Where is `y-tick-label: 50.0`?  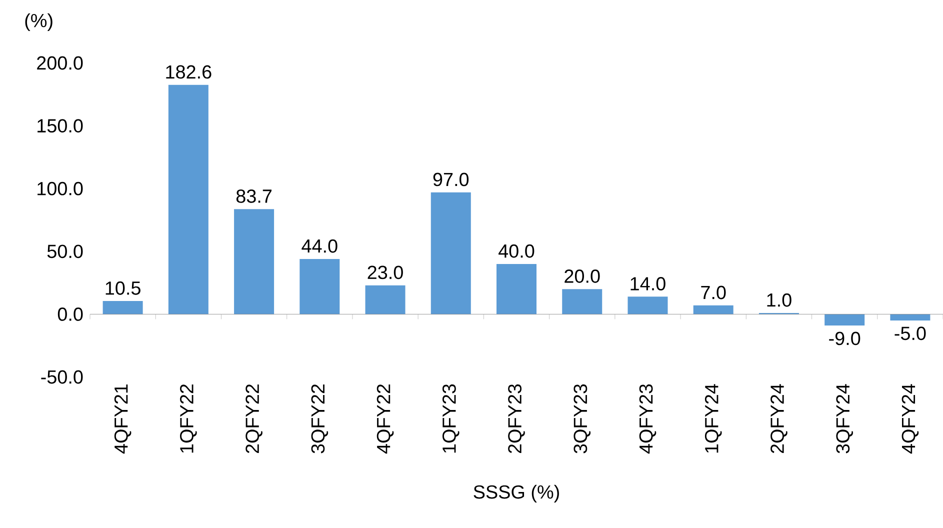 y-tick-label: 50.0 is located at coordinates (65, 251).